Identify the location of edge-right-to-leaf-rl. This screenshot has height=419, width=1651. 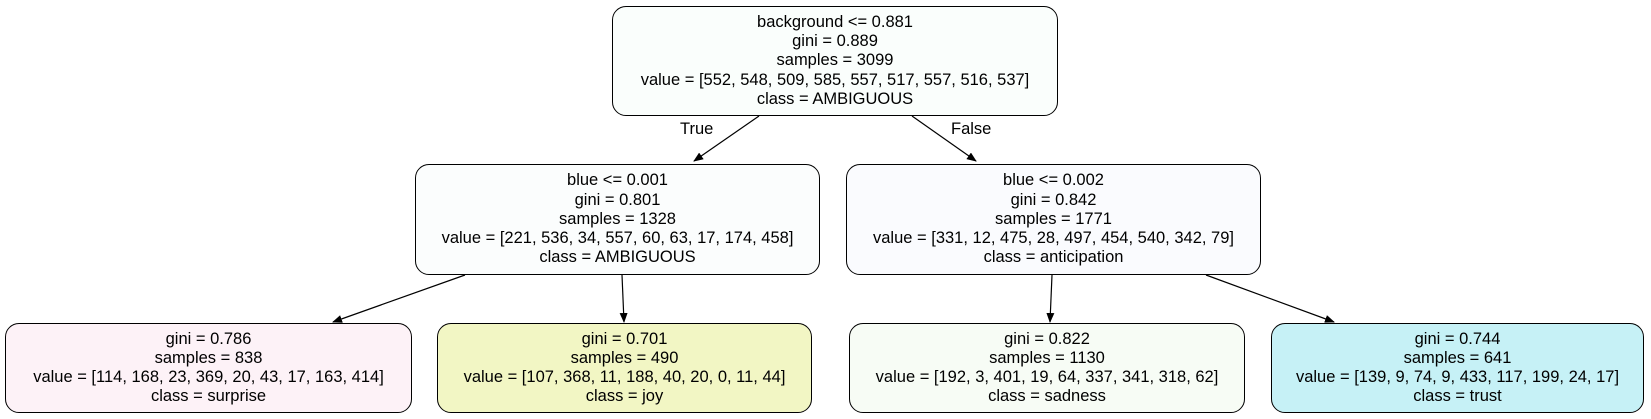
(1050, 298).